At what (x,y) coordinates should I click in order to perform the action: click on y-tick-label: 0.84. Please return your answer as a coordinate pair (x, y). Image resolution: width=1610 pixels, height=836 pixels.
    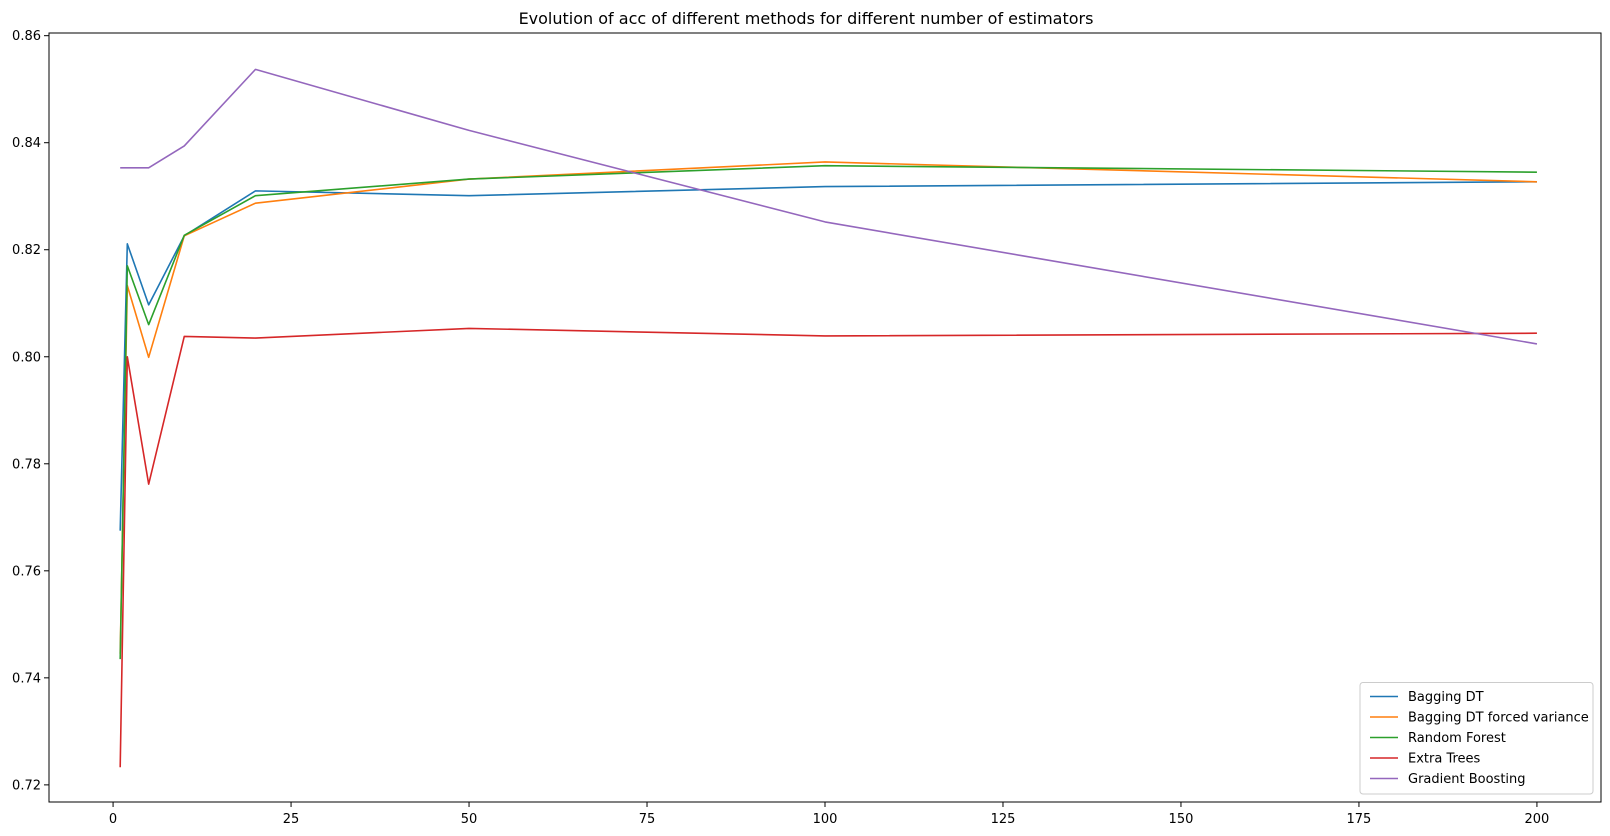
    Looking at the image, I should click on (26, 143).